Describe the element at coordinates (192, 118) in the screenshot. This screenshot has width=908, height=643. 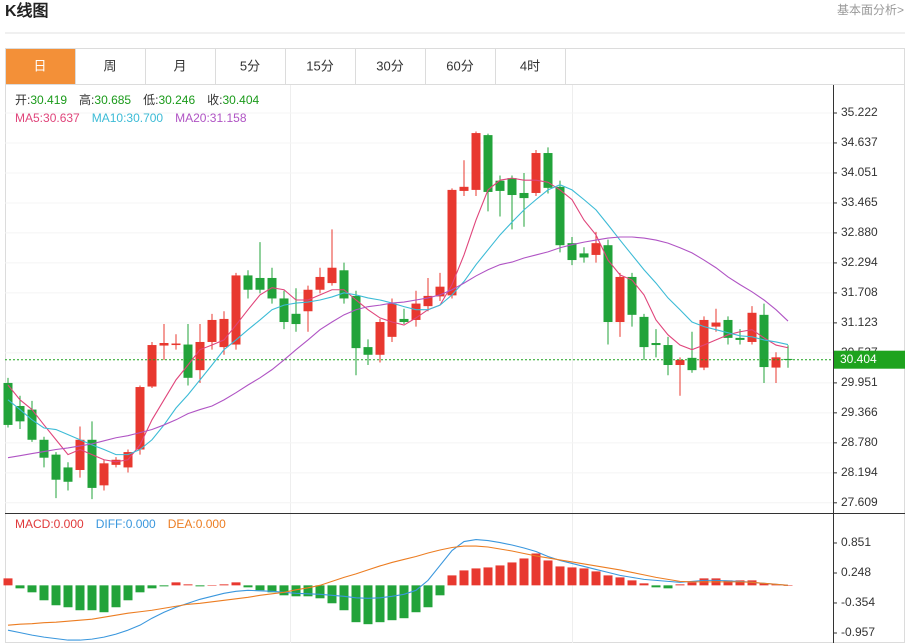
I see `legend-name: MA20:` at that location.